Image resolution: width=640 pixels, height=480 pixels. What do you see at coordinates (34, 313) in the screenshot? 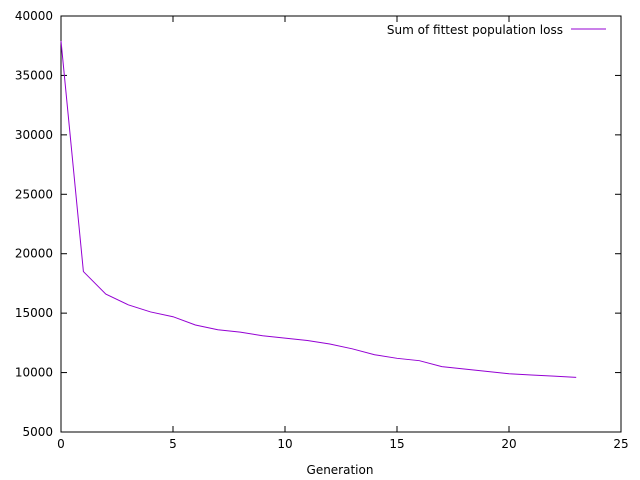
I see `y-tick-label: 15000` at bounding box center [34, 313].